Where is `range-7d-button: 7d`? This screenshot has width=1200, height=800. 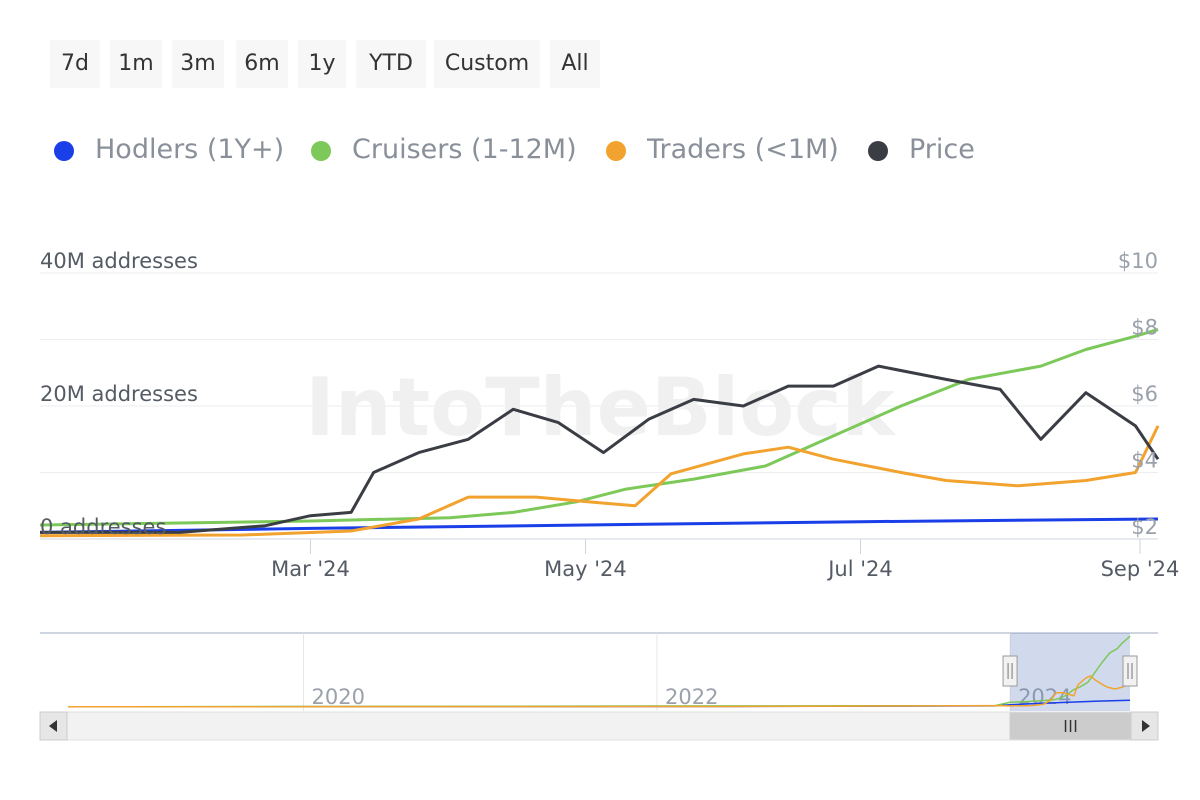 range-7d-button: 7d is located at coordinates (75, 64).